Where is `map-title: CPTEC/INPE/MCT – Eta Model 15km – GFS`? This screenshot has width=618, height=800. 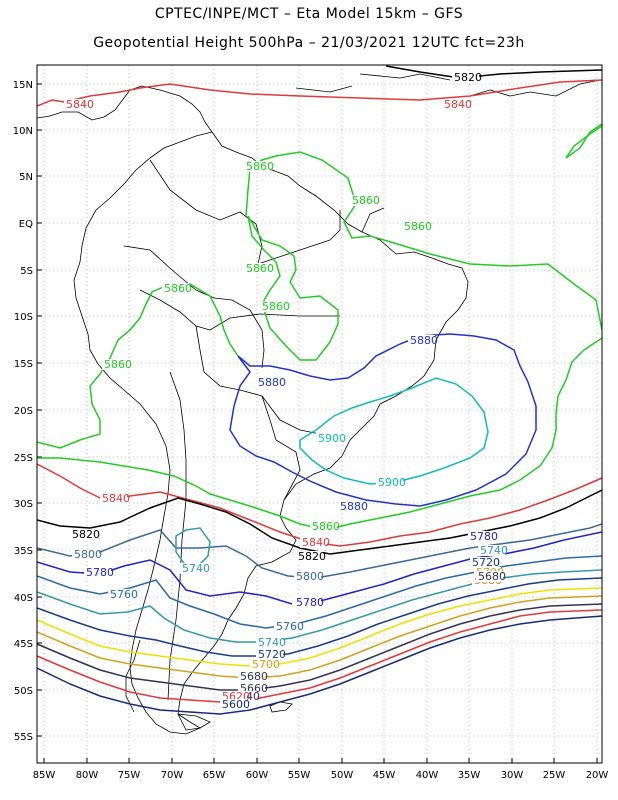 map-title: CPTEC/INPE/MCT – Eta Model 15km – GFS is located at coordinates (309, 14).